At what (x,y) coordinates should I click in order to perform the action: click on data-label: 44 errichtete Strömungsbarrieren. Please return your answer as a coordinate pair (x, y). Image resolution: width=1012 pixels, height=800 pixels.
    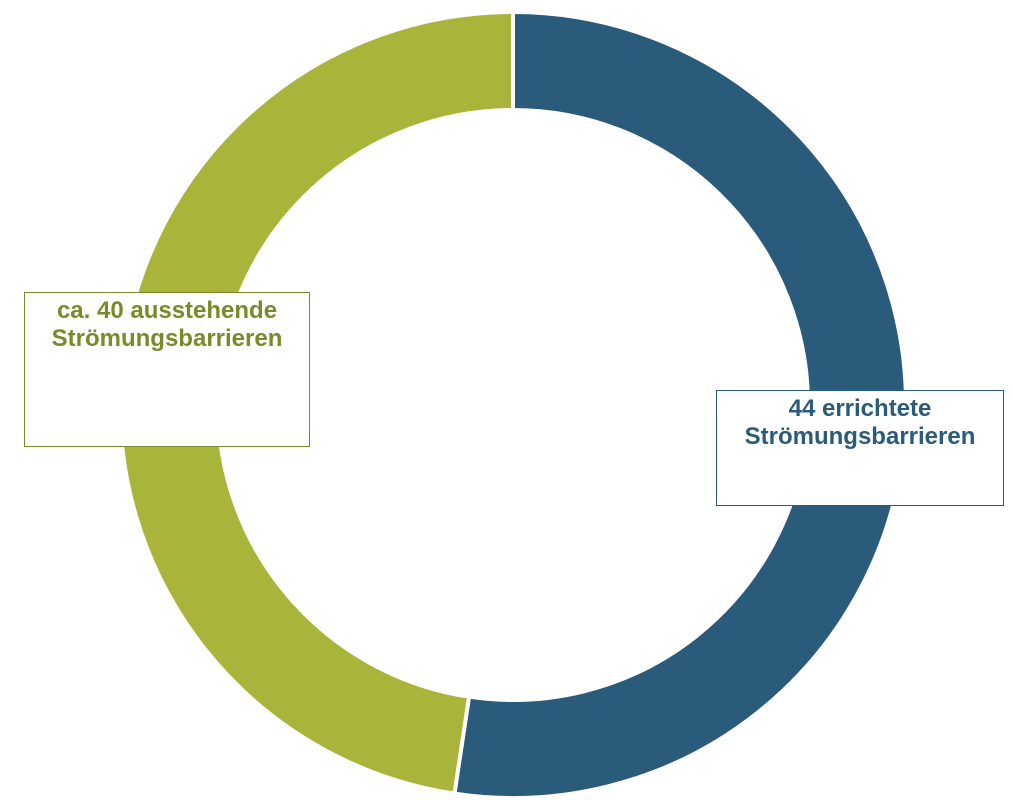
    Looking at the image, I should click on (860, 448).